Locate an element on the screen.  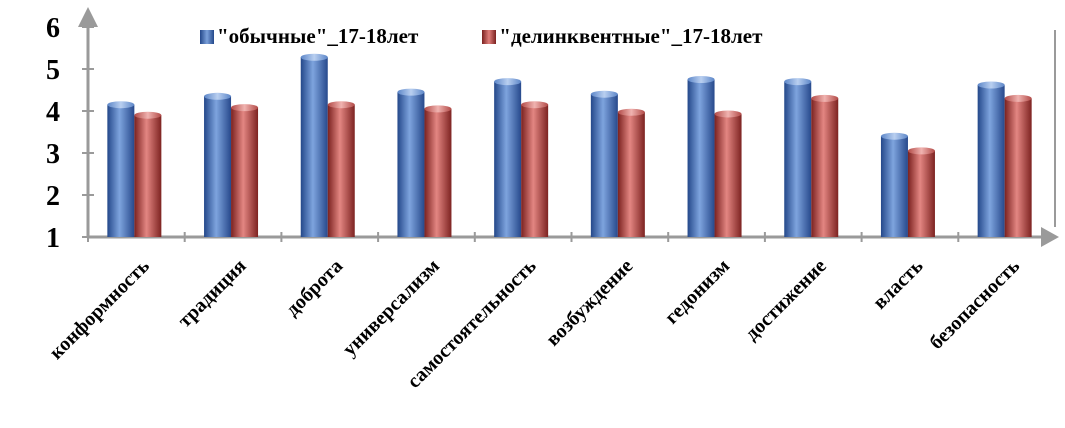
x-category-label: власть is located at coordinates (898, 284).